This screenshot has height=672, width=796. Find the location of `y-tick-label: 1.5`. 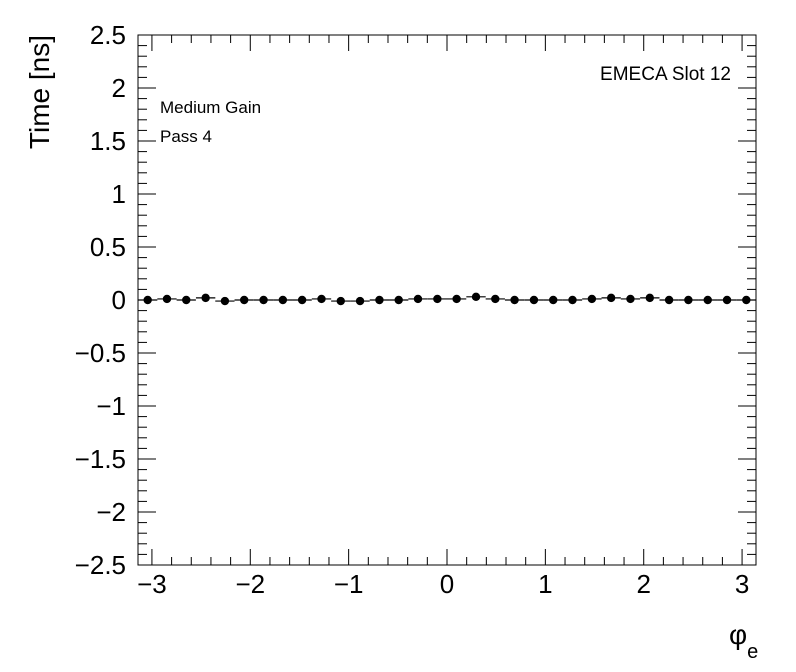

y-tick-label: 1.5 is located at coordinates (108, 141).